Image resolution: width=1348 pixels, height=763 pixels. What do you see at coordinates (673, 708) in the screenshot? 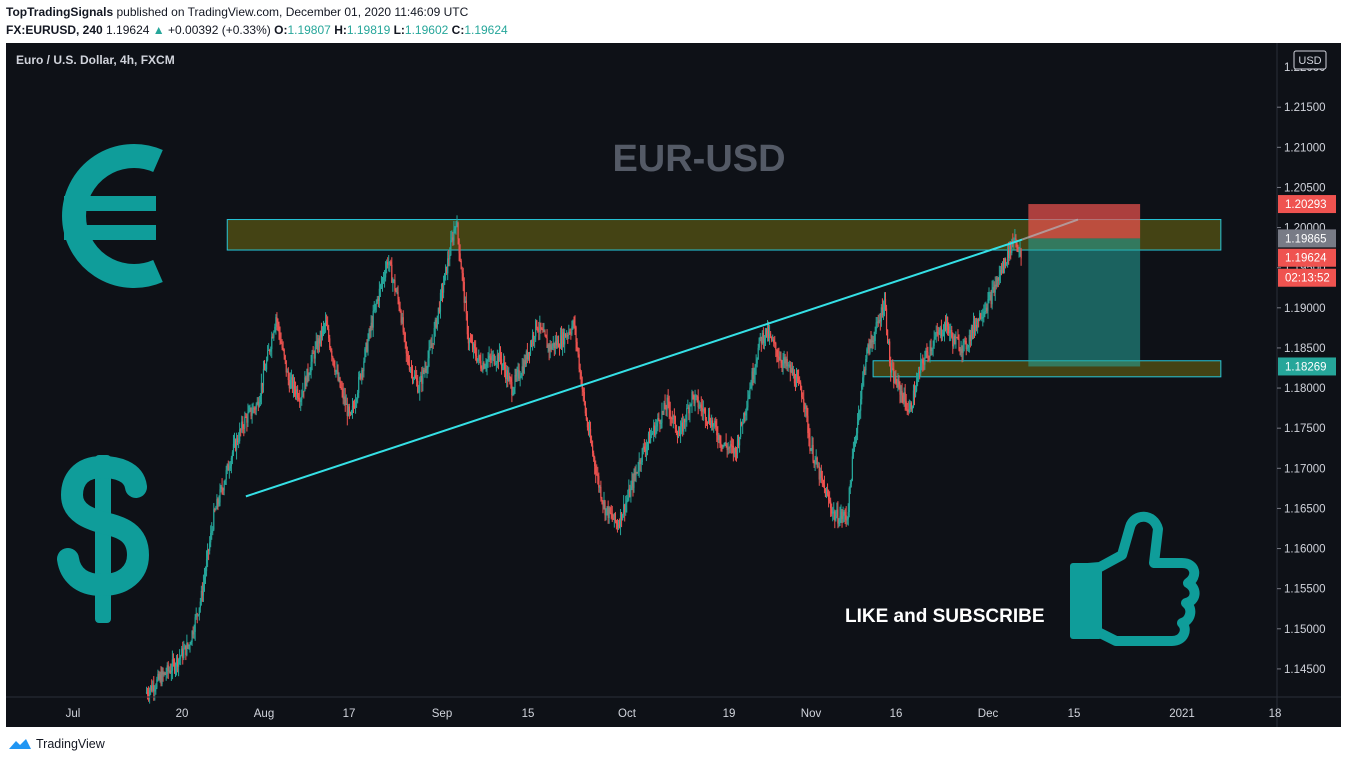
I see `time-axis: Jul 20 Aug 17 Sep 15 Oct 19 Nov 16 Dec 15 2021 18` at bounding box center [673, 708].